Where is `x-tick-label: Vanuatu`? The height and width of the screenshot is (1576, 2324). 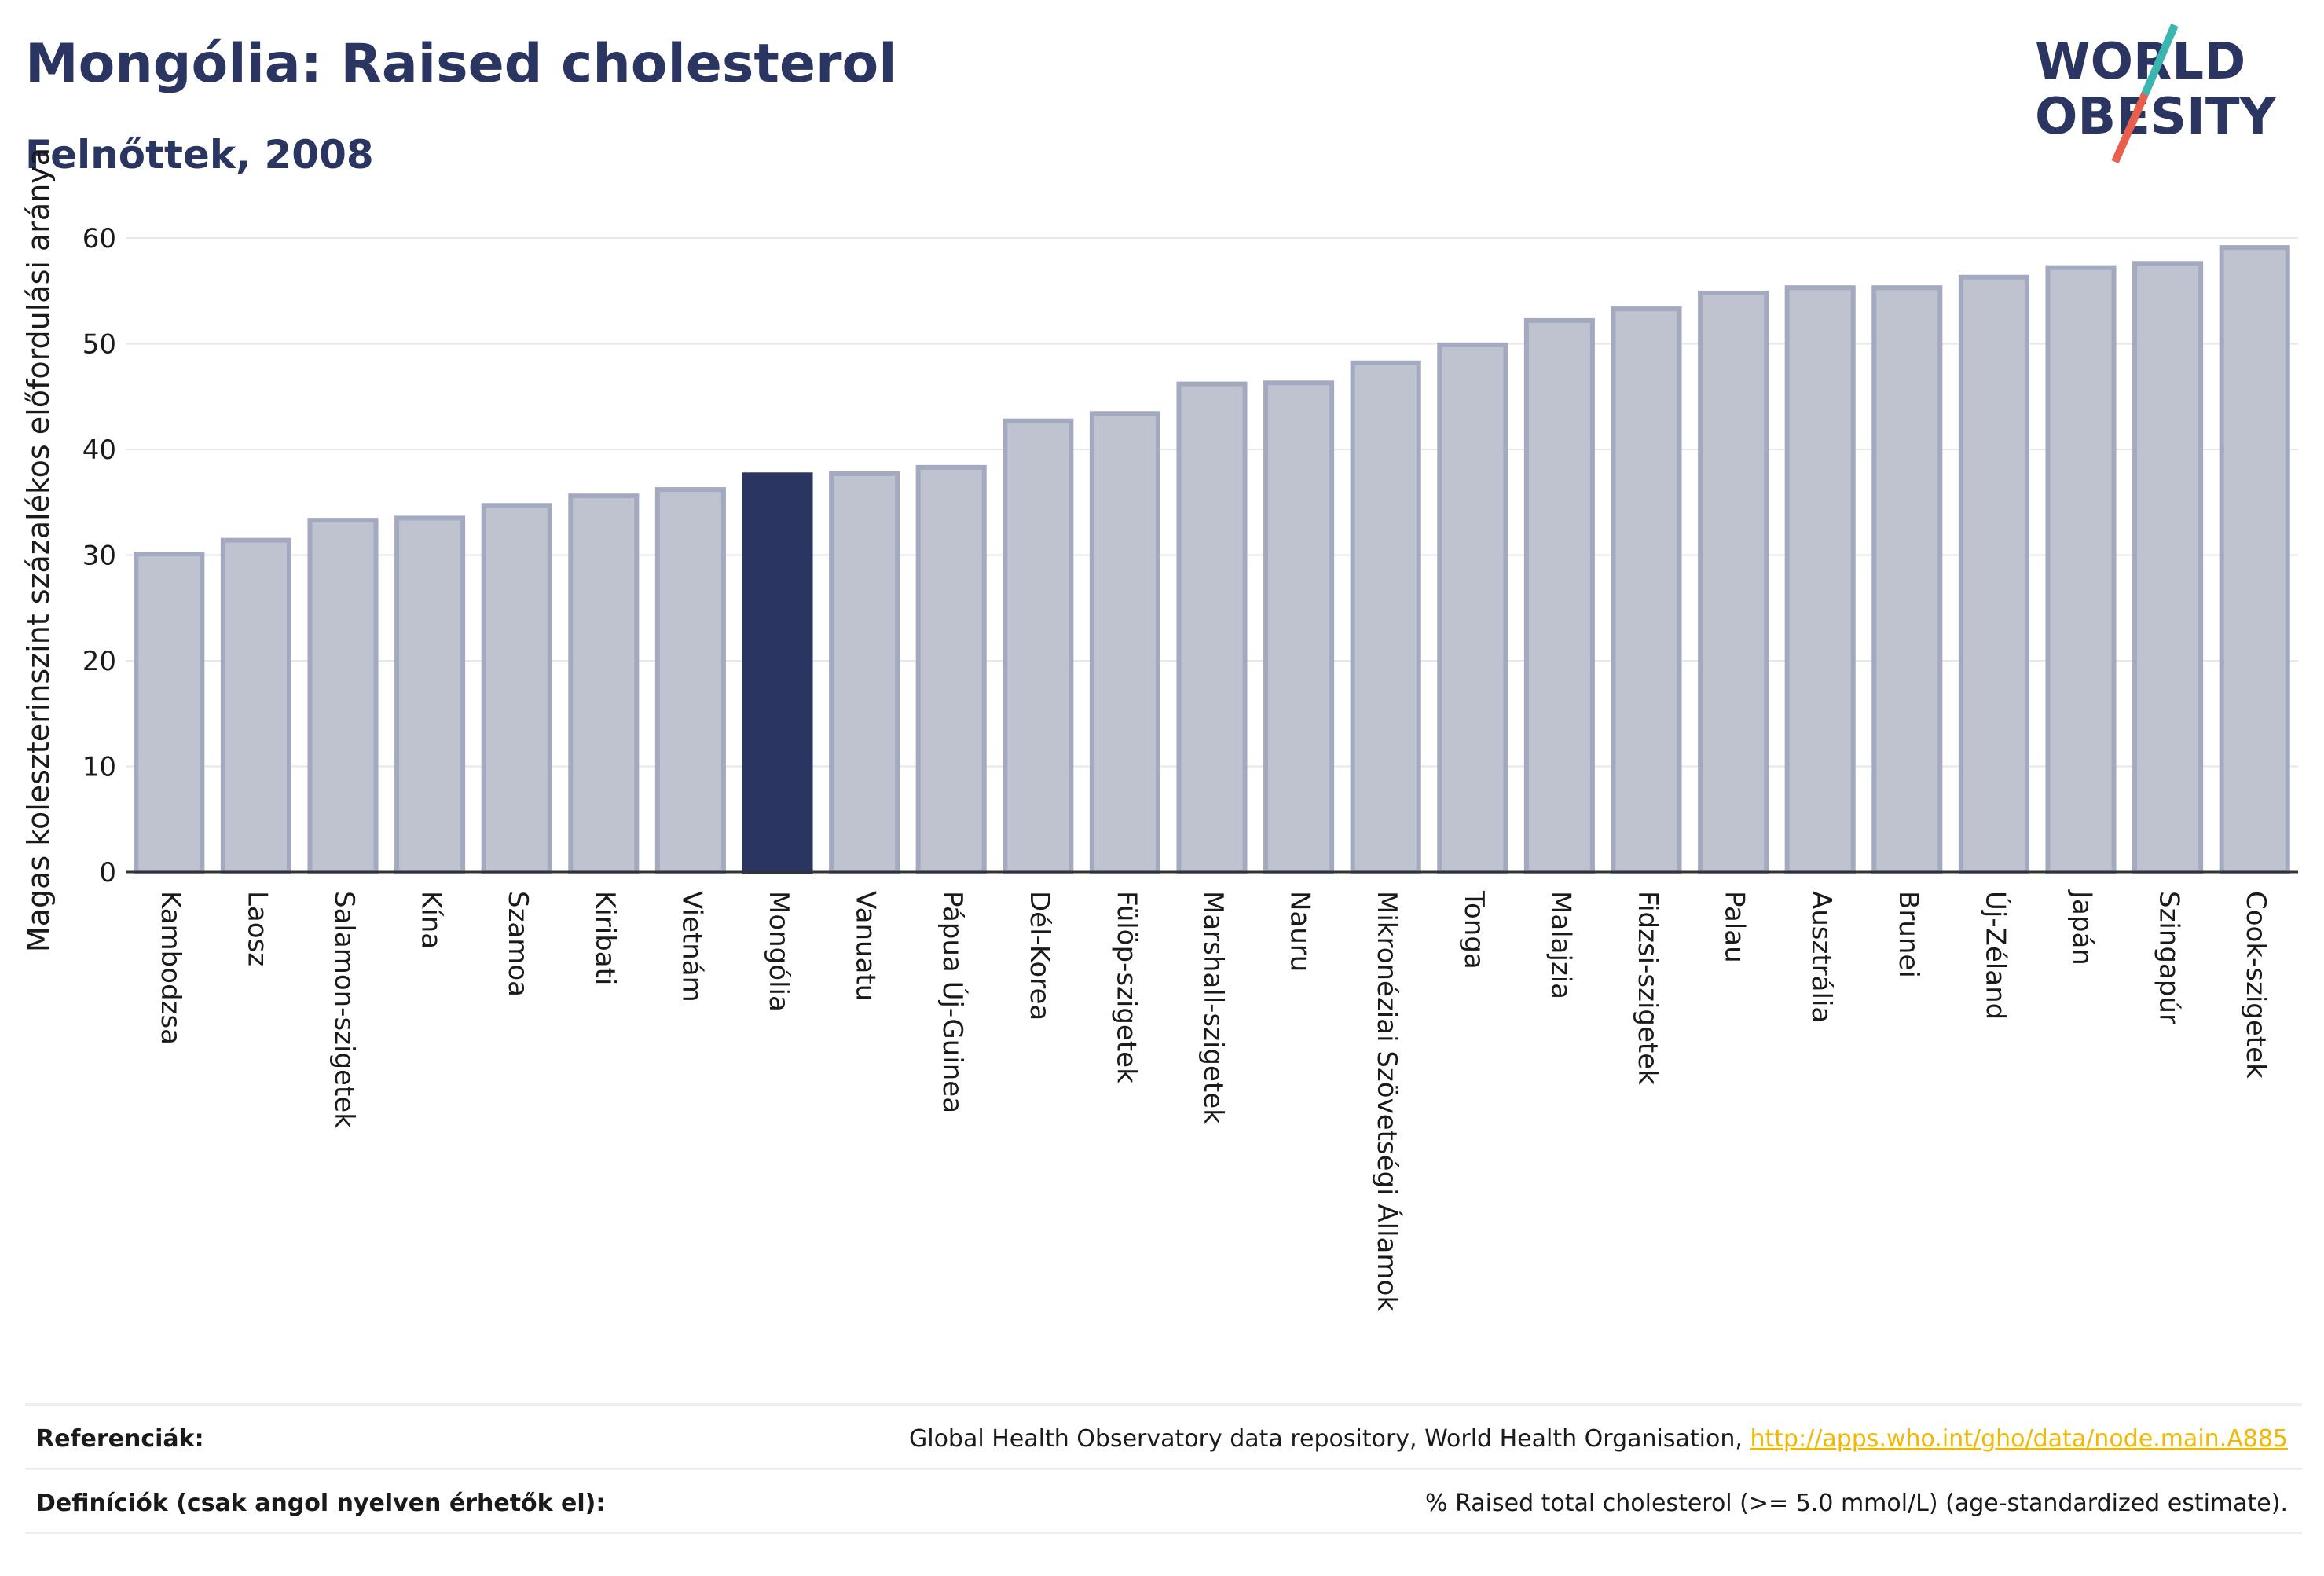
x-tick-label: Vanuatu is located at coordinates (866, 946).